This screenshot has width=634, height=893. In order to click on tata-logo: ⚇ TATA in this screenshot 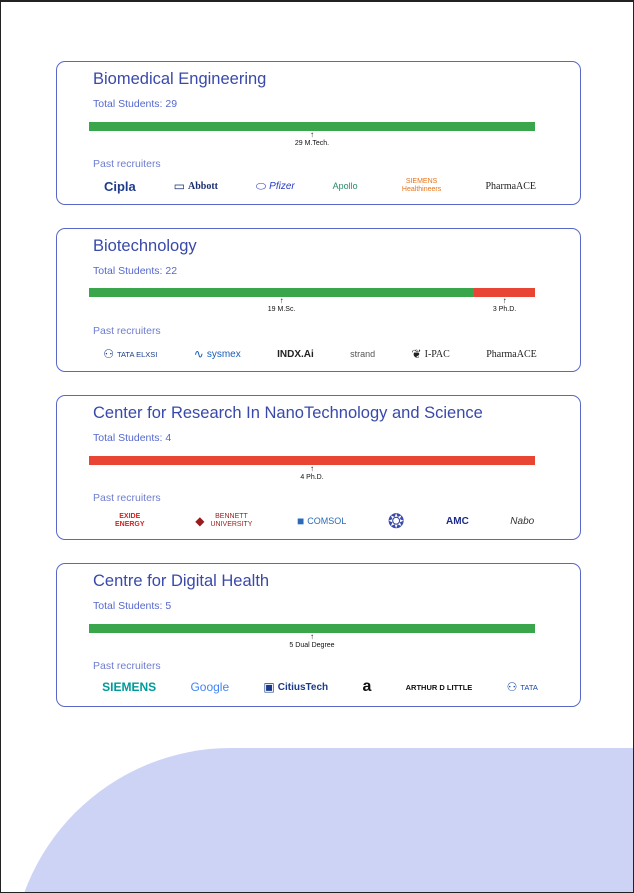, I will do `click(522, 687)`.